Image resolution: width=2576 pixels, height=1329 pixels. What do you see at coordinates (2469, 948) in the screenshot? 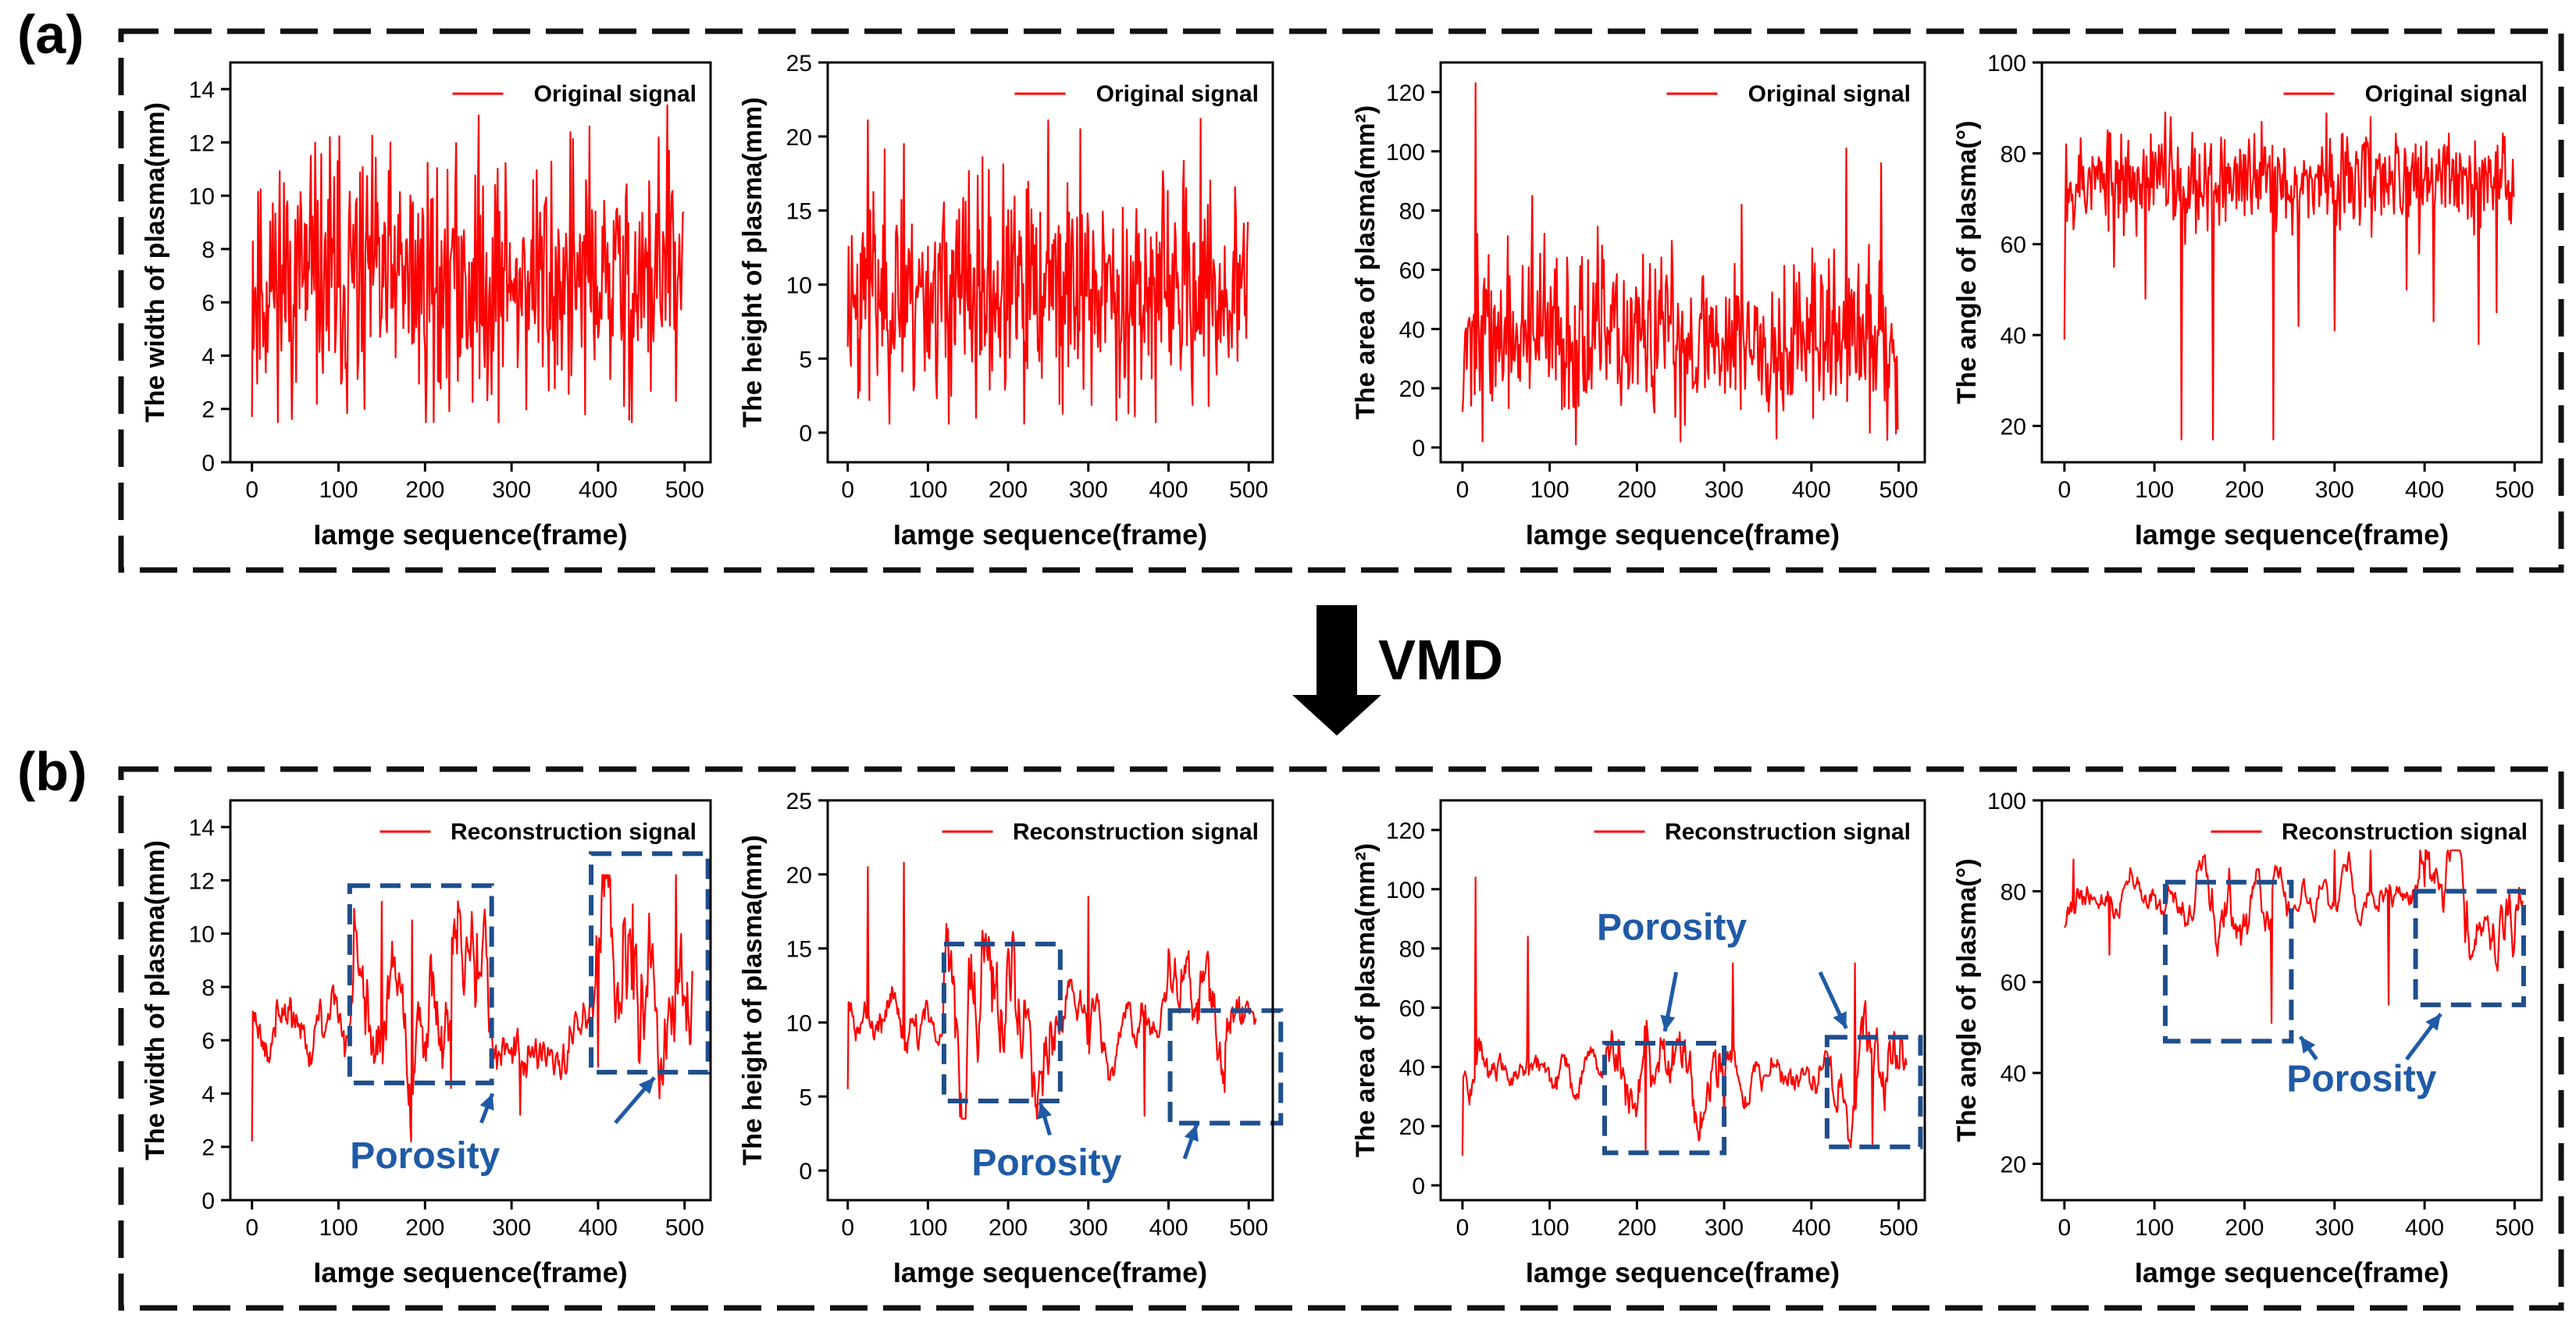
I see `porosity-box` at bounding box center [2469, 948].